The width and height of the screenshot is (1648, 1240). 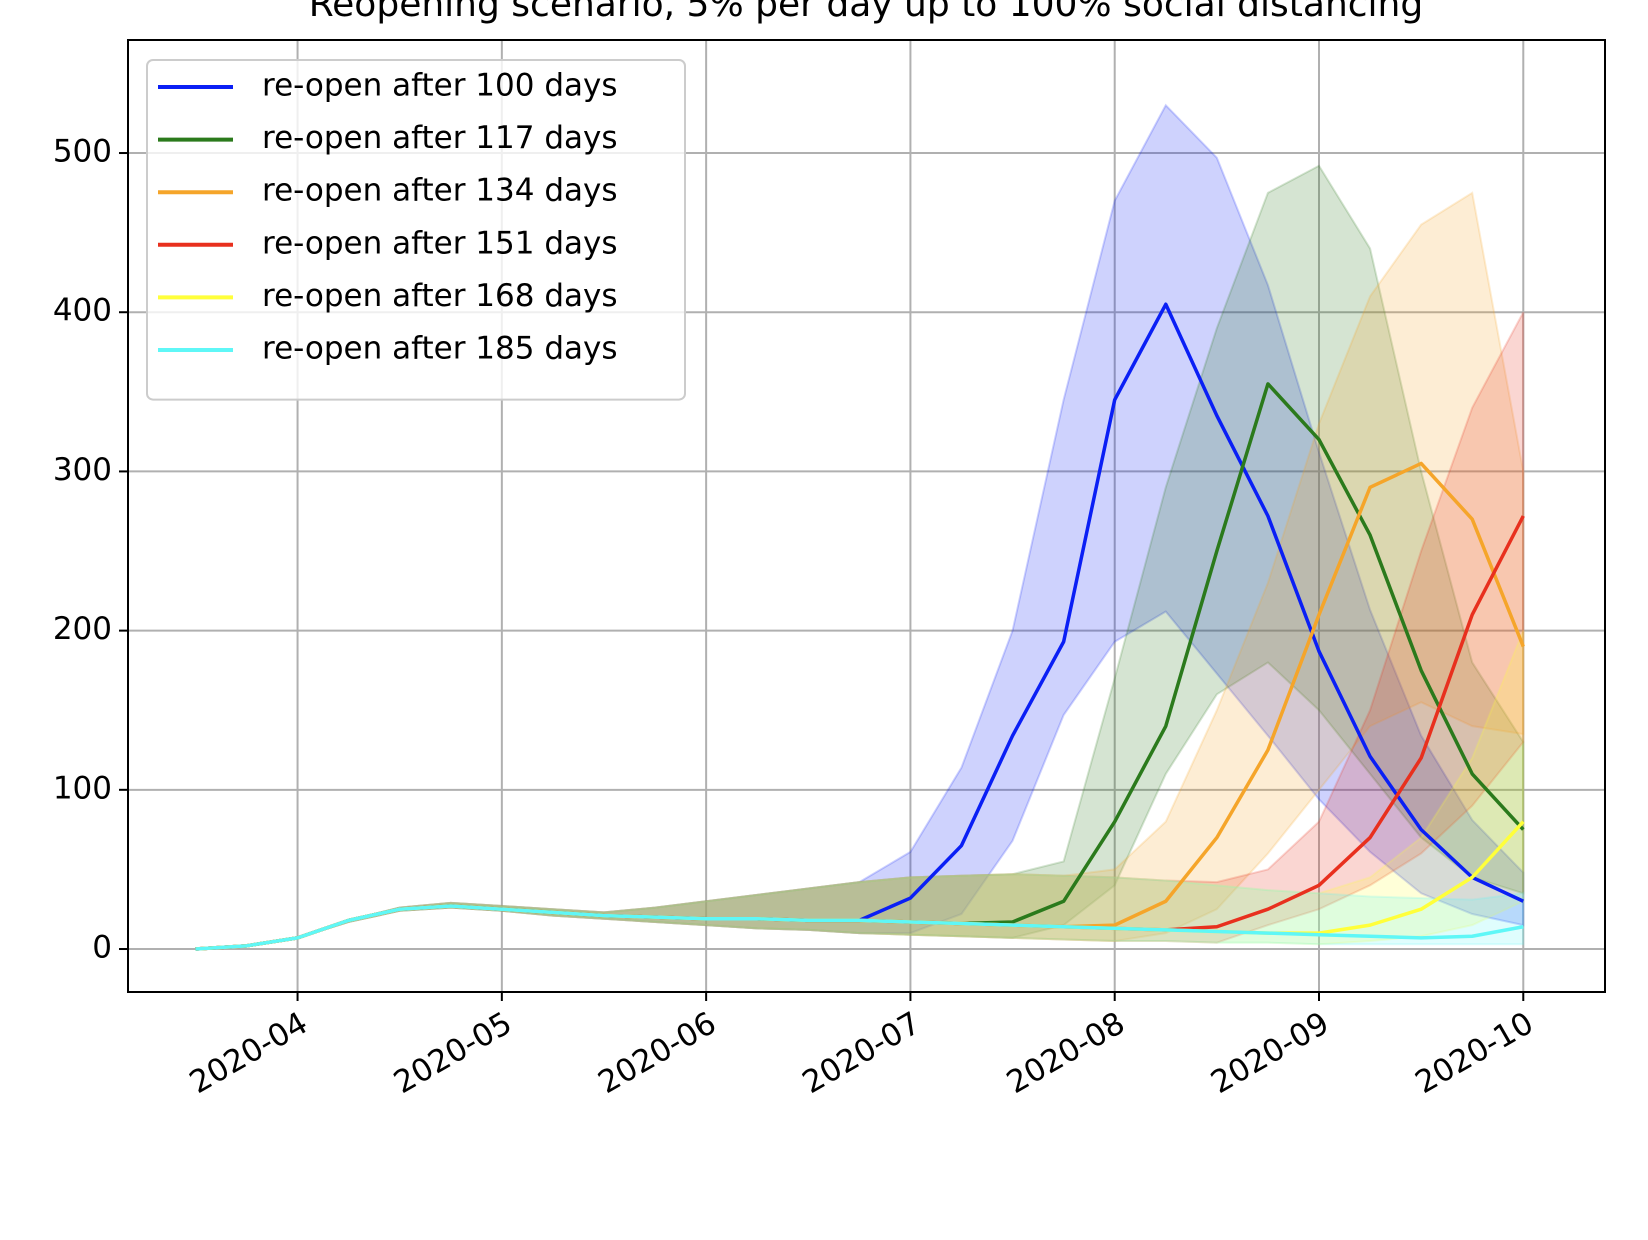 What do you see at coordinates (440, 349) in the screenshot?
I see `legend-label: re-open after 185 days` at bounding box center [440, 349].